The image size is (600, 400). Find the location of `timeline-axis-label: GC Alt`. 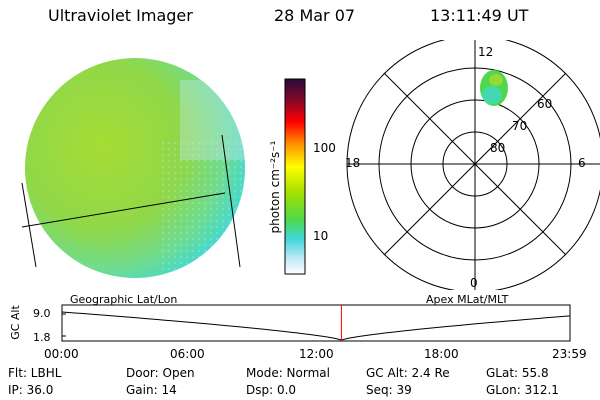

timeline-axis-label: GC Alt is located at coordinates (15, 322).